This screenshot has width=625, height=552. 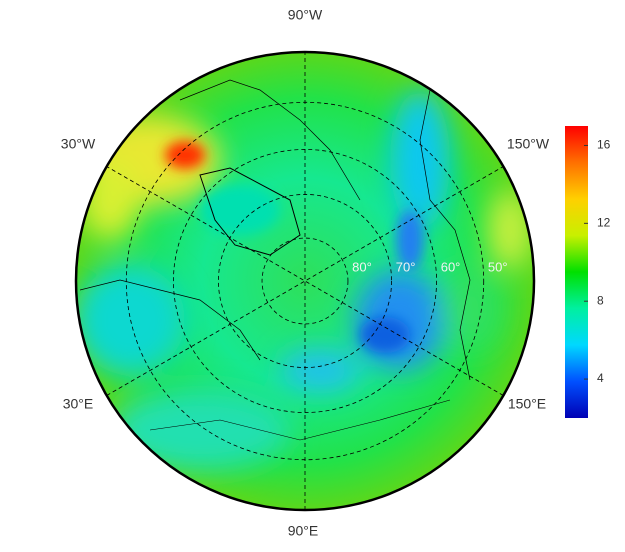 What do you see at coordinates (576, 272) in the screenshot?
I see `colorbar` at bounding box center [576, 272].